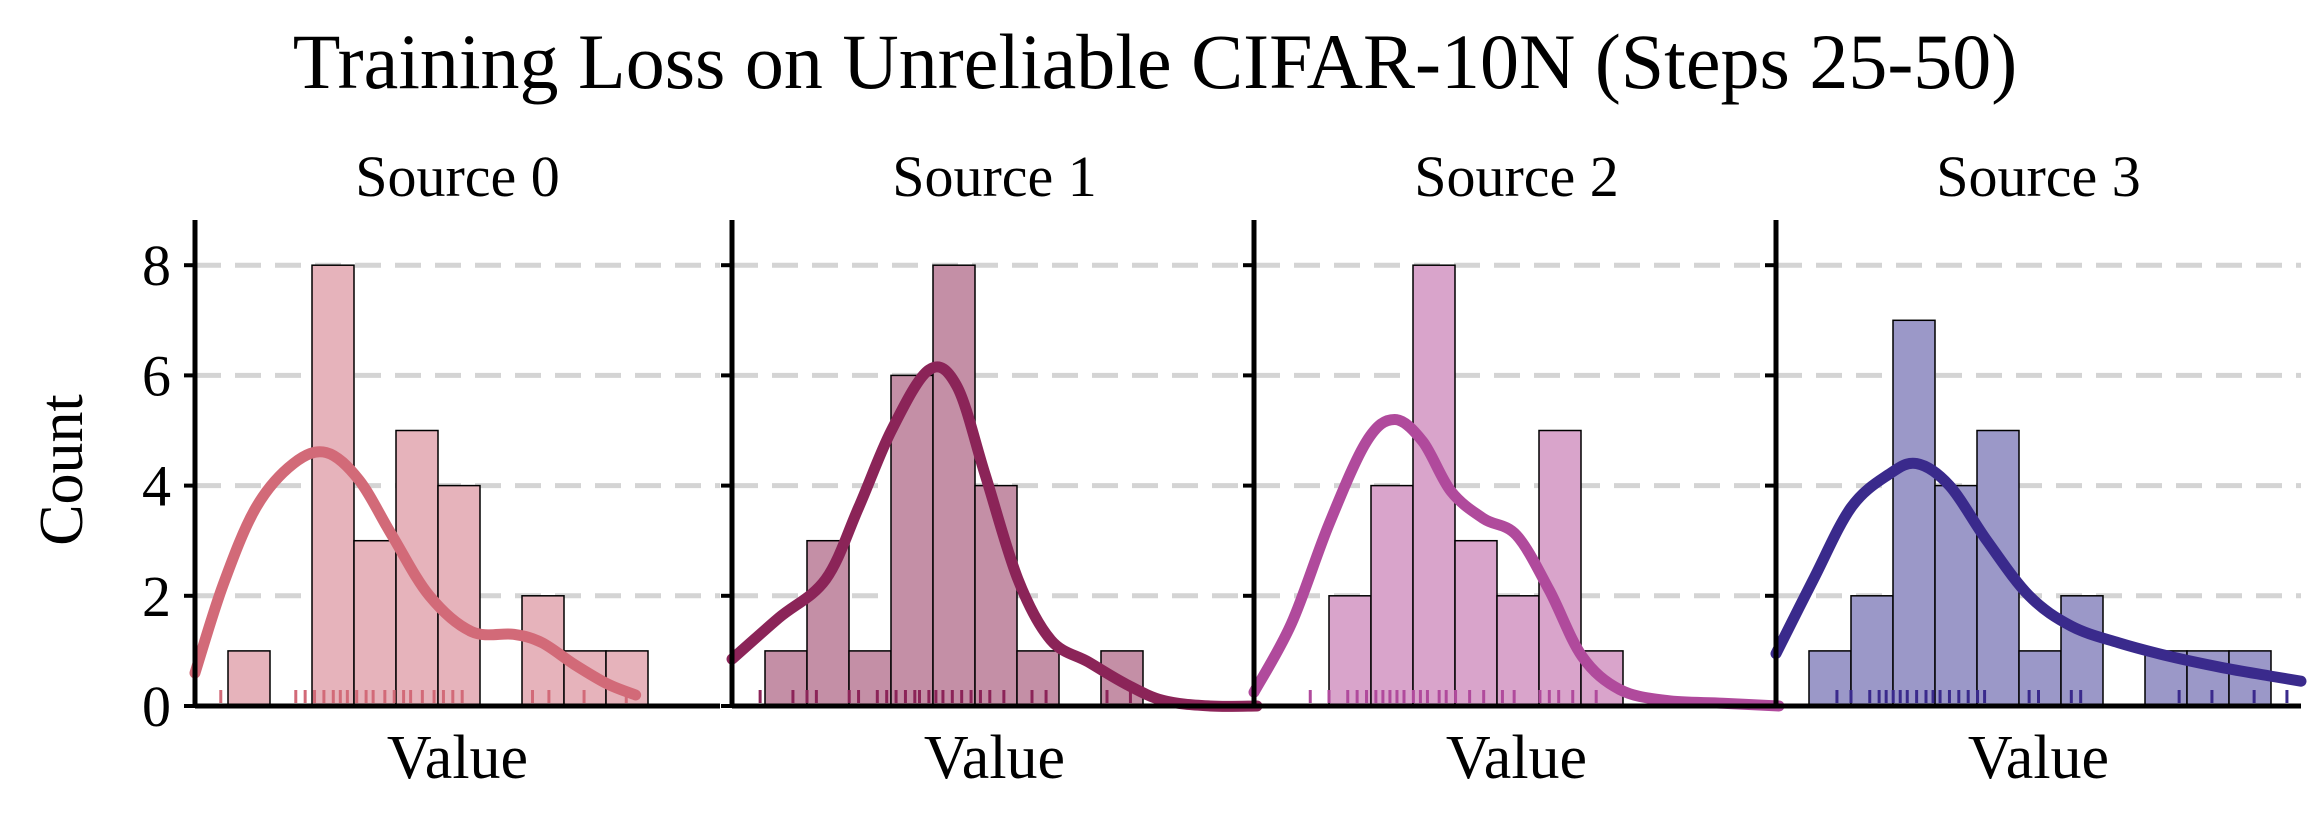  Describe the element at coordinates (156, 486) in the screenshot. I see `y-tick-label: 4` at that location.